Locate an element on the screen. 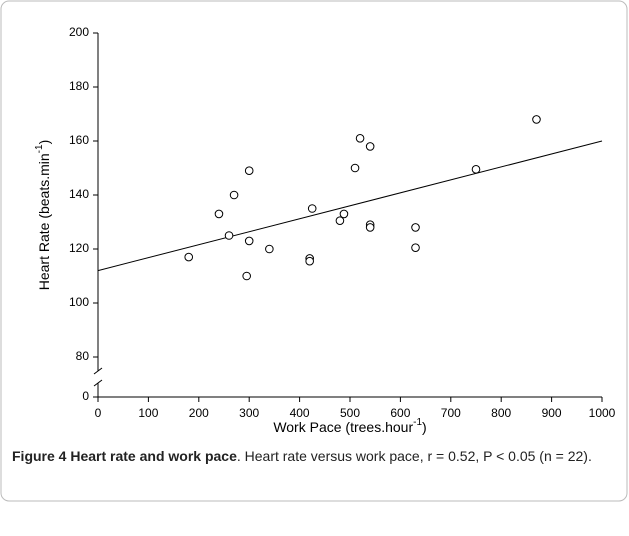 This screenshot has height=536, width=629. x-axis-label: Work Pace (trees.hour-1) is located at coordinates (349, 426).